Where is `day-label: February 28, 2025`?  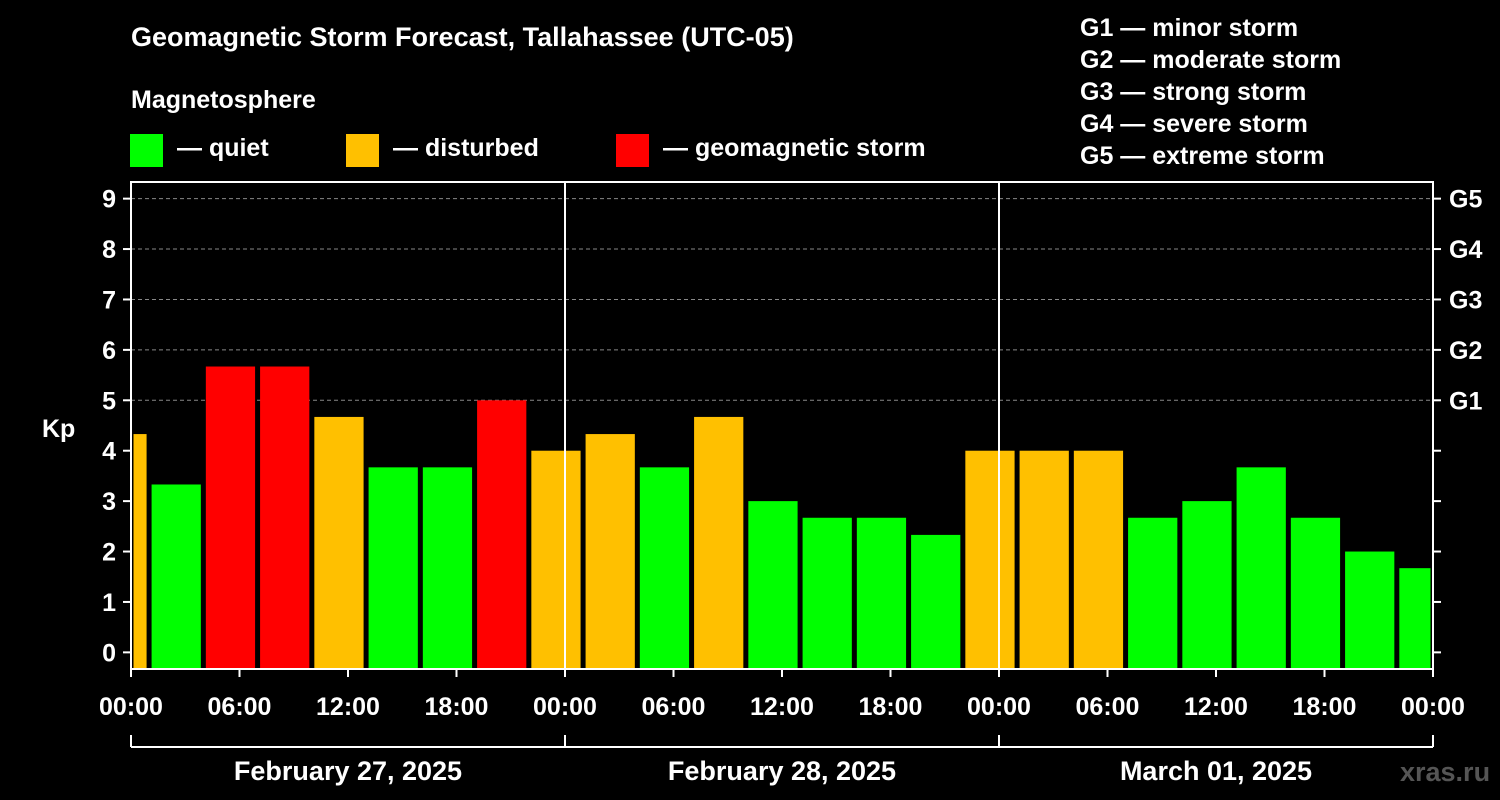 day-label: February 28, 2025 is located at coordinates (782, 771).